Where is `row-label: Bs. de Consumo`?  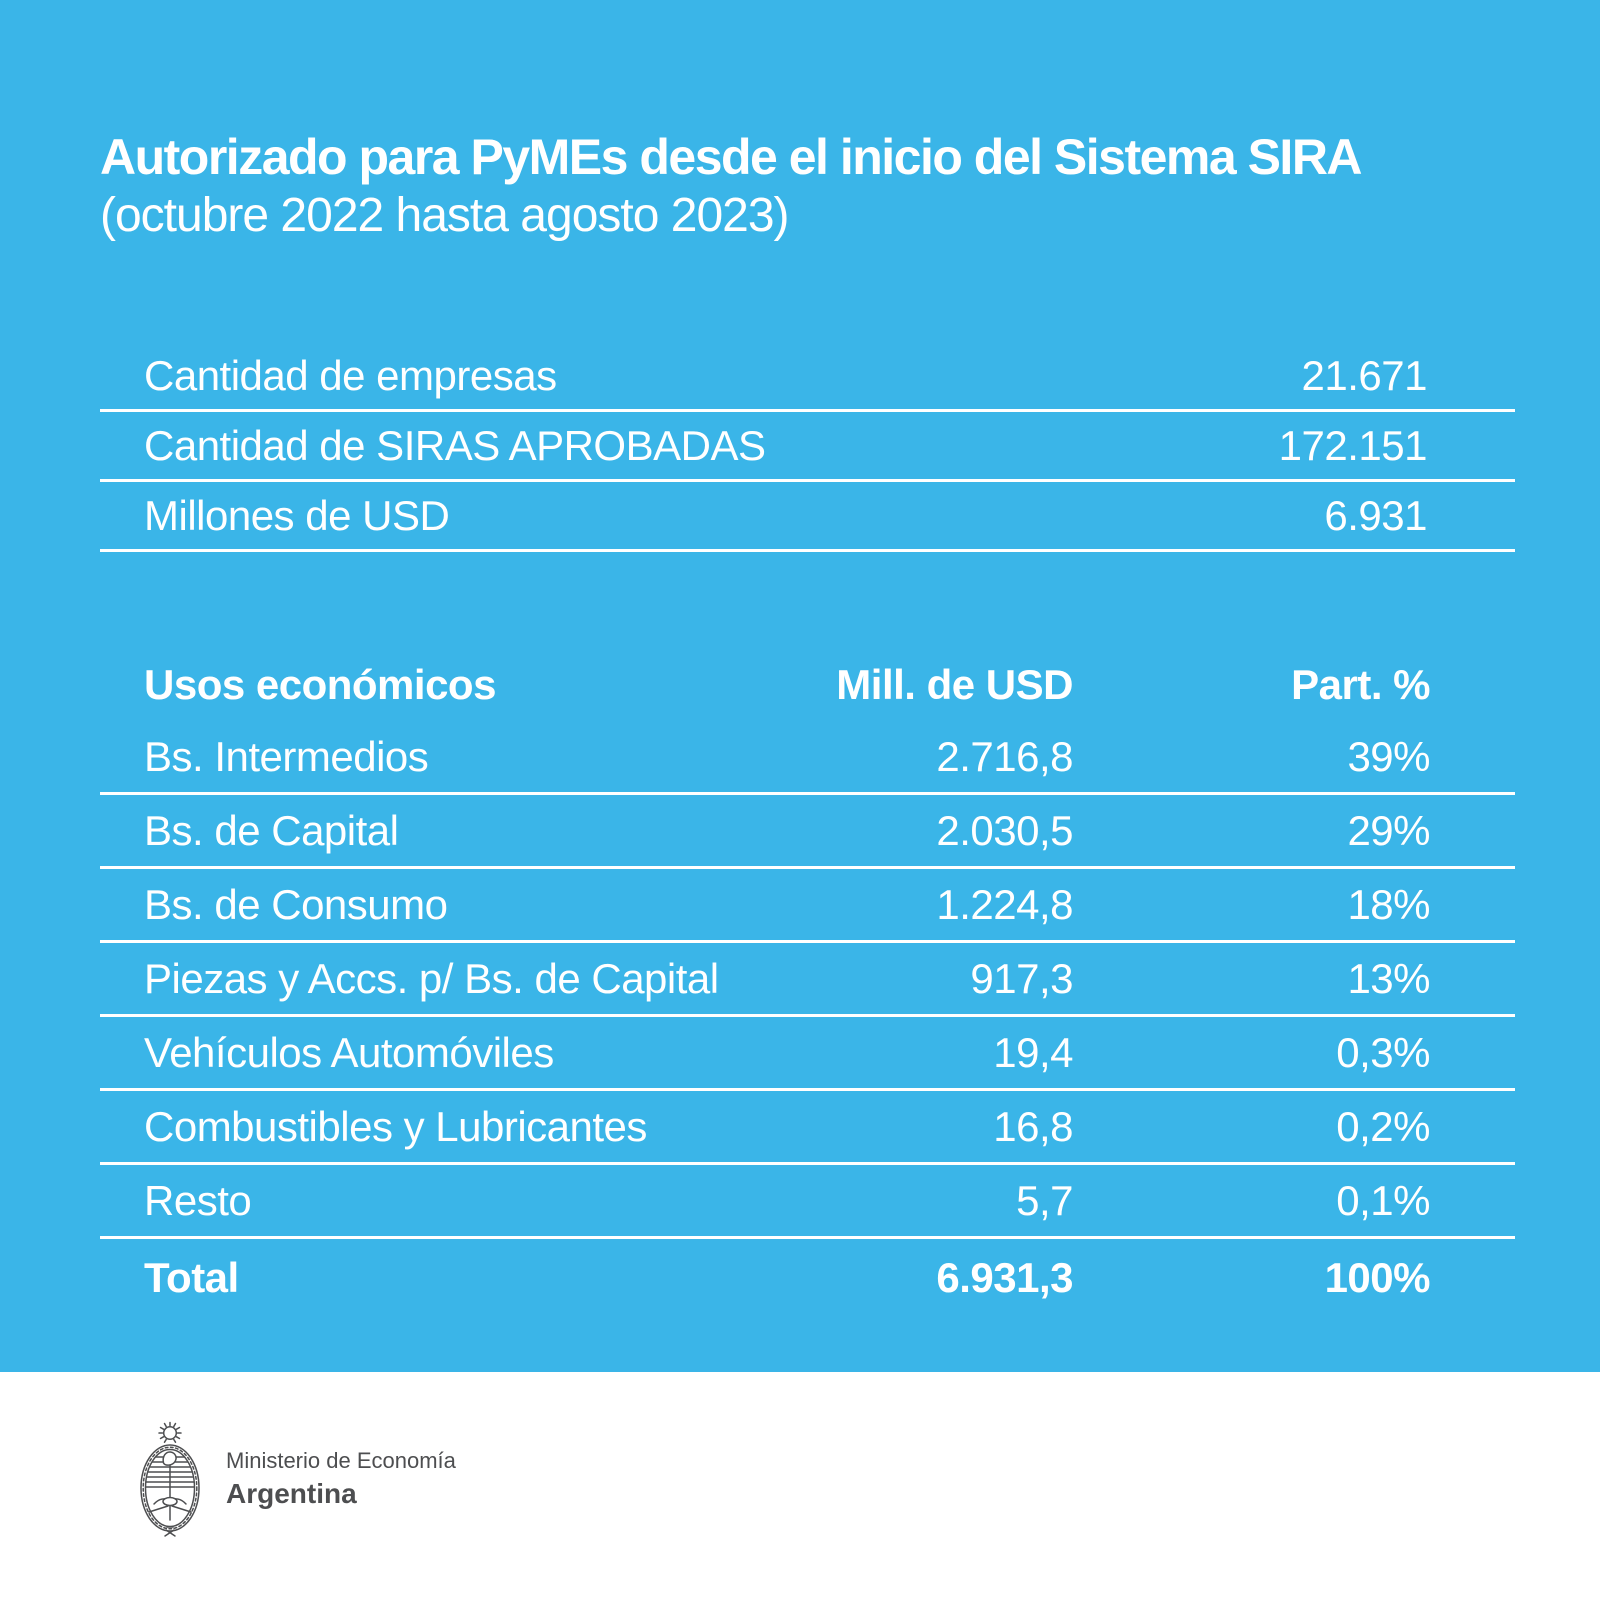
row-label: Bs. de Consumo is located at coordinates (296, 904).